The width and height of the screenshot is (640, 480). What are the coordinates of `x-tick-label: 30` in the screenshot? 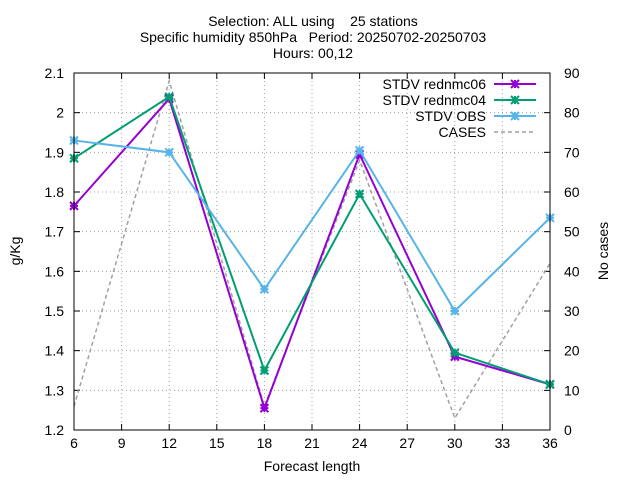 It's located at (455, 443).